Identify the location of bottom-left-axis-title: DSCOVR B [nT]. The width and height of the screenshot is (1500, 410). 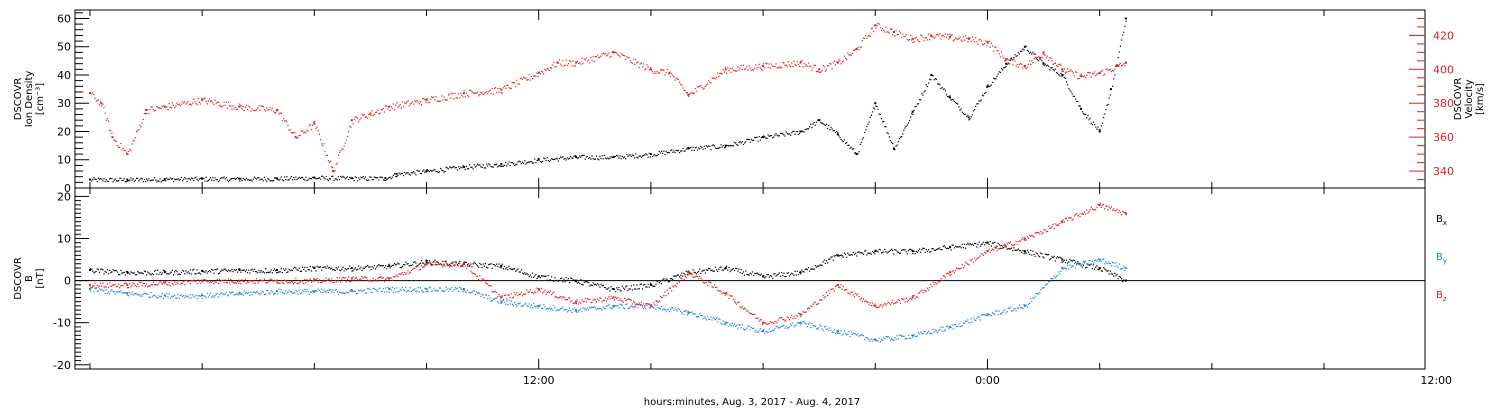
(29, 278).